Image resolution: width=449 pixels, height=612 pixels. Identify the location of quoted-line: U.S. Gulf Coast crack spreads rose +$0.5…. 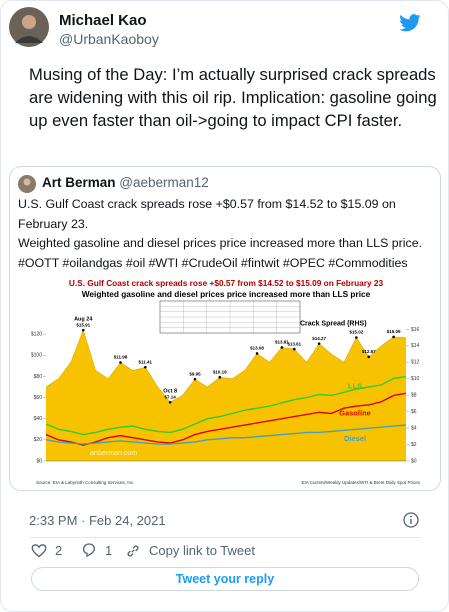
(207, 204).